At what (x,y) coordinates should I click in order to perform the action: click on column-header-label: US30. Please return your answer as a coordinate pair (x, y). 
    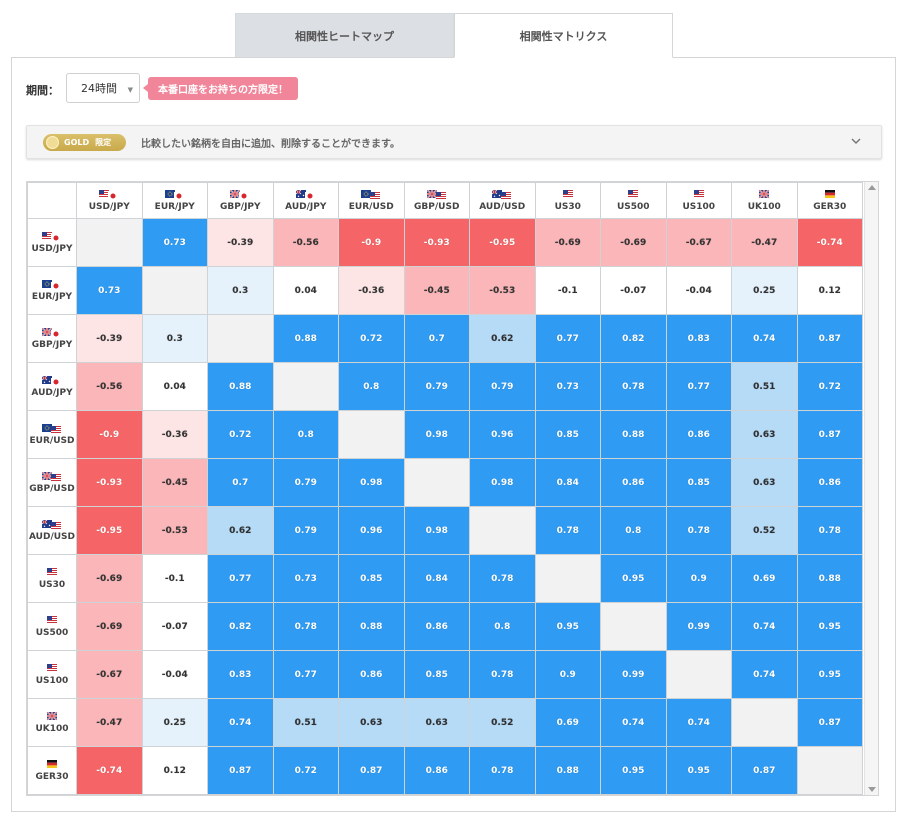
    Looking at the image, I should click on (567, 206).